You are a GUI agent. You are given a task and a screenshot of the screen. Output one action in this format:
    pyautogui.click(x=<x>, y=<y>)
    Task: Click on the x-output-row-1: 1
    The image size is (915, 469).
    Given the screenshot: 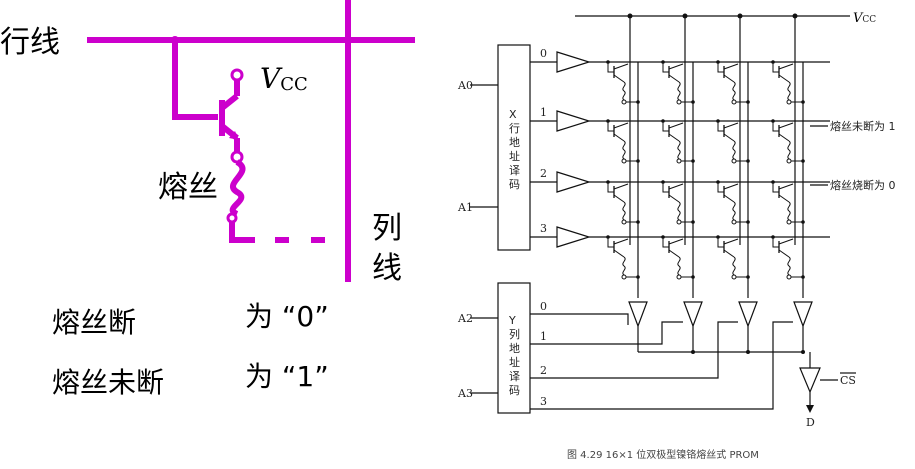 What is the action you would take?
    pyautogui.click(x=680, y=119)
    